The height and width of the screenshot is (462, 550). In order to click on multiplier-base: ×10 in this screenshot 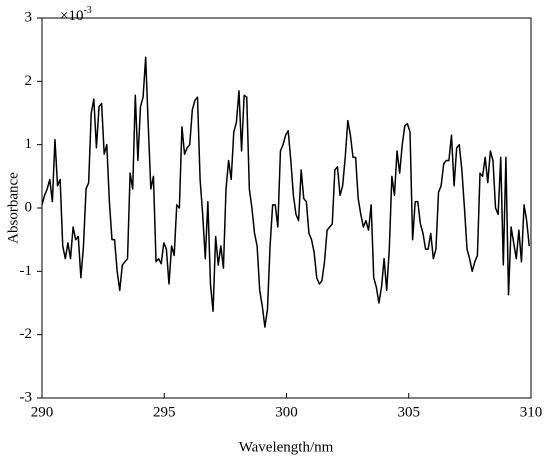, I will do `click(71, 16)`.